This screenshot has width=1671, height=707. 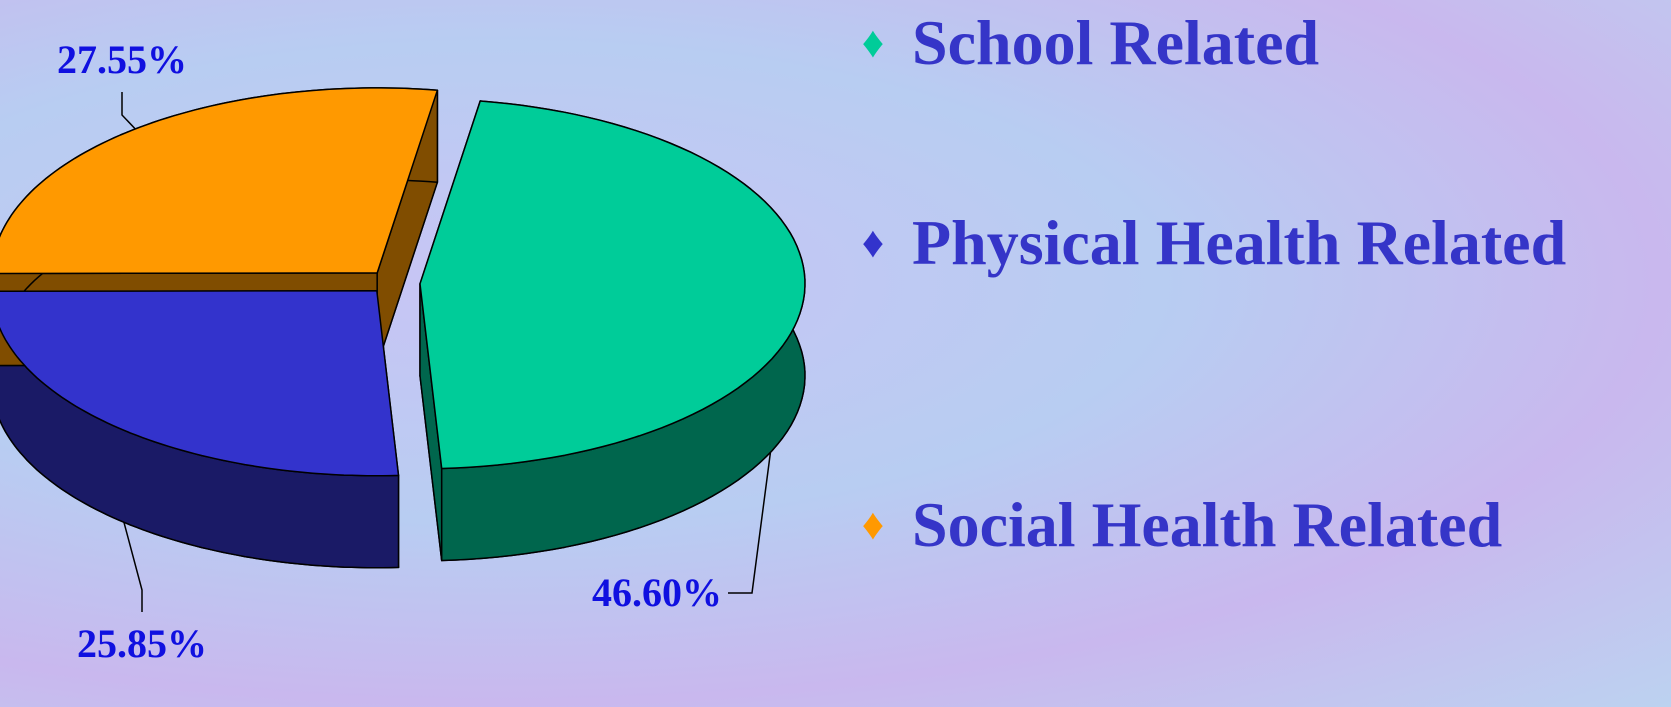 What do you see at coordinates (142, 643) in the screenshot?
I see `value-label: 25.85%` at bounding box center [142, 643].